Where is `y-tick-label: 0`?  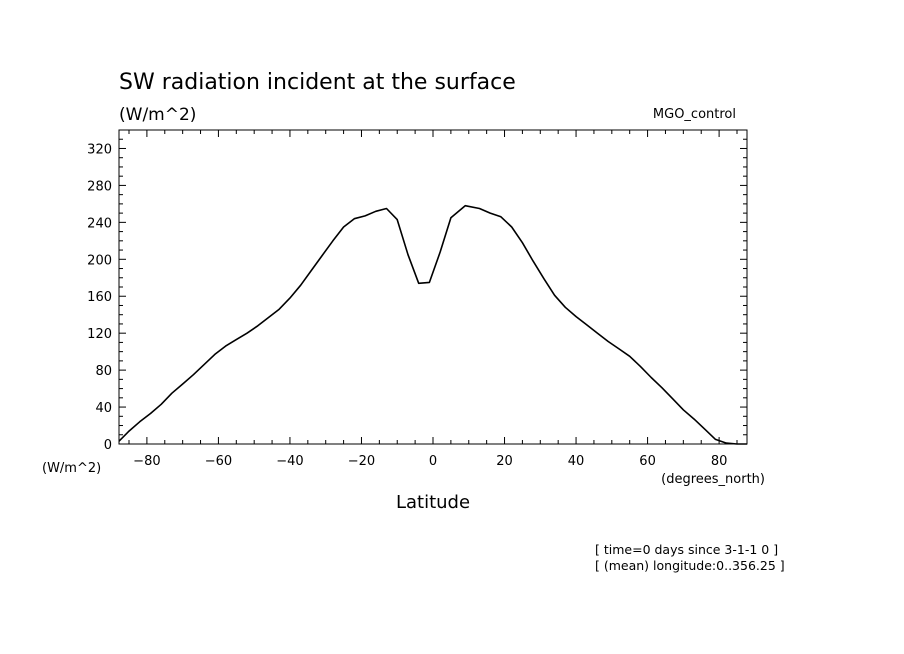 y-tick-label: 0 is located at coordinates (108, 445).